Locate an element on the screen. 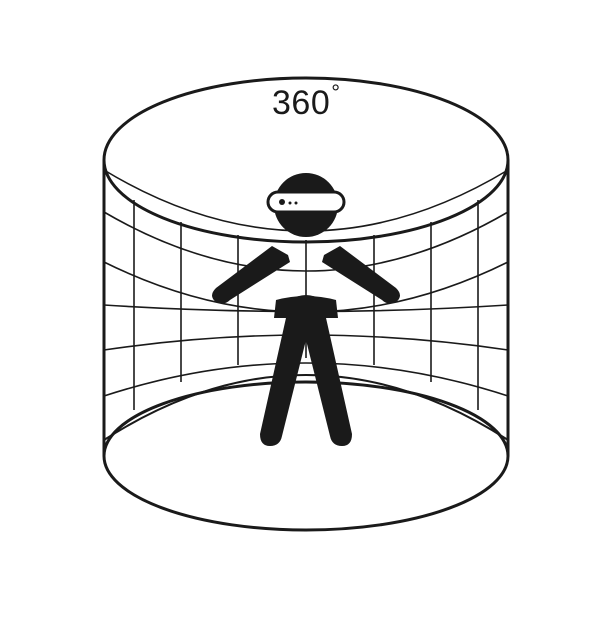  degree-unit: ° is located at coordinates (336, 92).